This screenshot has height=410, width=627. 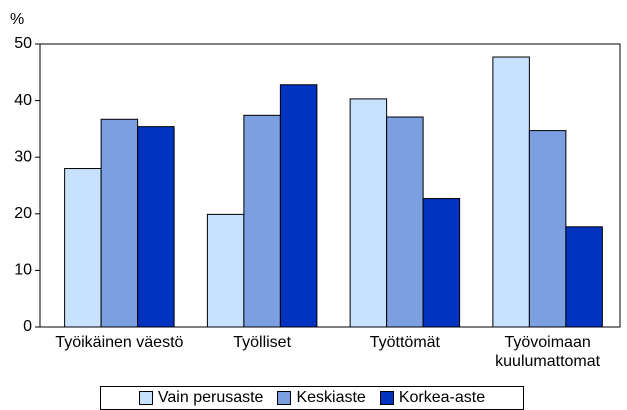 I want to click on y-tick-label: 0, so click(x=27, y=326).